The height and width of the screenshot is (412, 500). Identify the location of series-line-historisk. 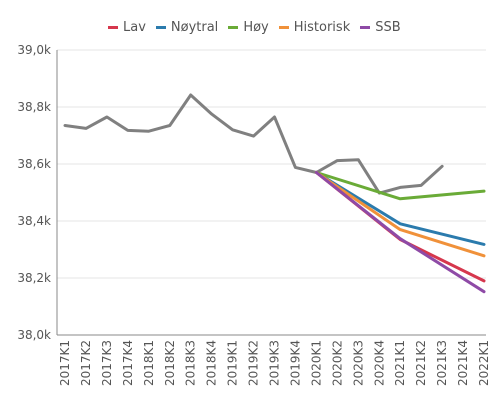
(400, 214).